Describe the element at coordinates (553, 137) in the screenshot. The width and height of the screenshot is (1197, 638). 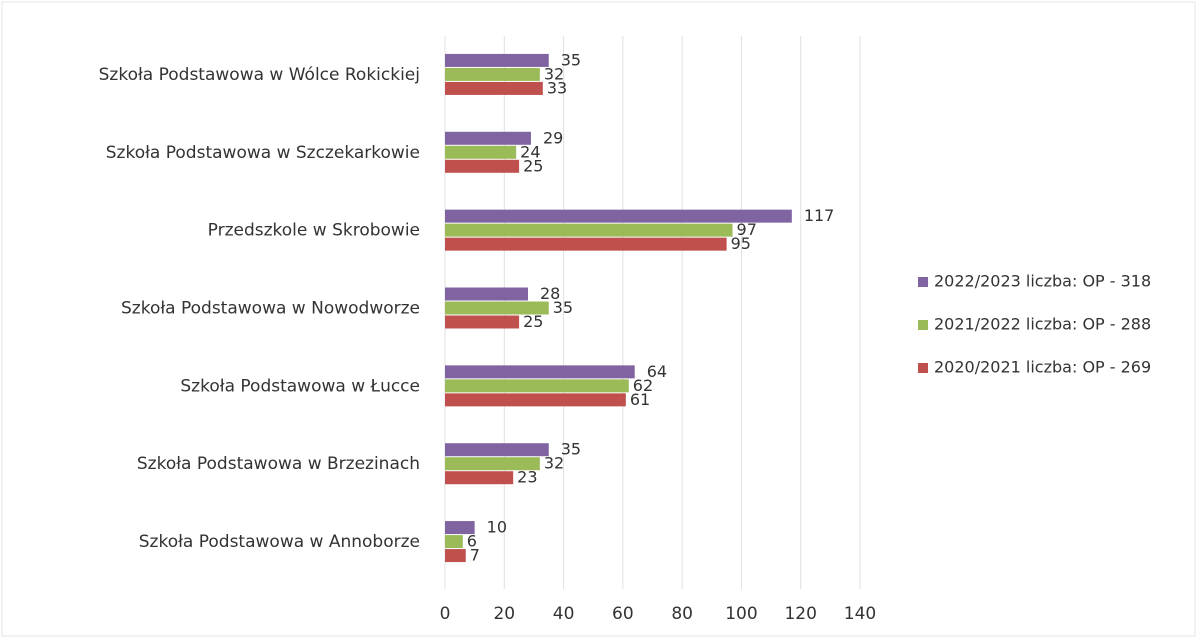
I see `data-label: 29` at that location.